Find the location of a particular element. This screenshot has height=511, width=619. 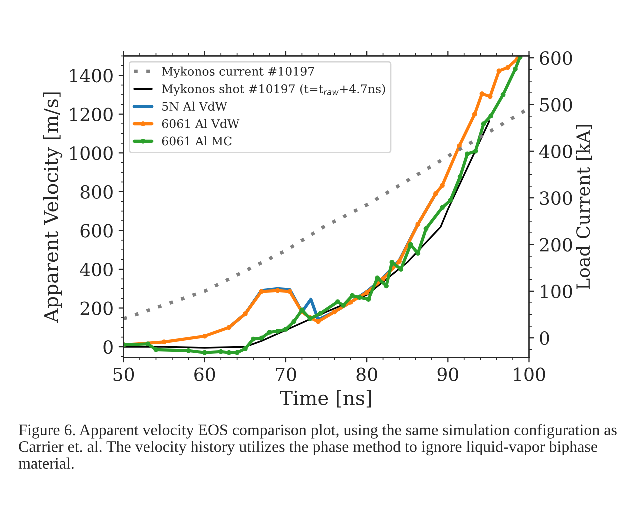

y2-tick-label: 100 is located at coordinates (556, 291).